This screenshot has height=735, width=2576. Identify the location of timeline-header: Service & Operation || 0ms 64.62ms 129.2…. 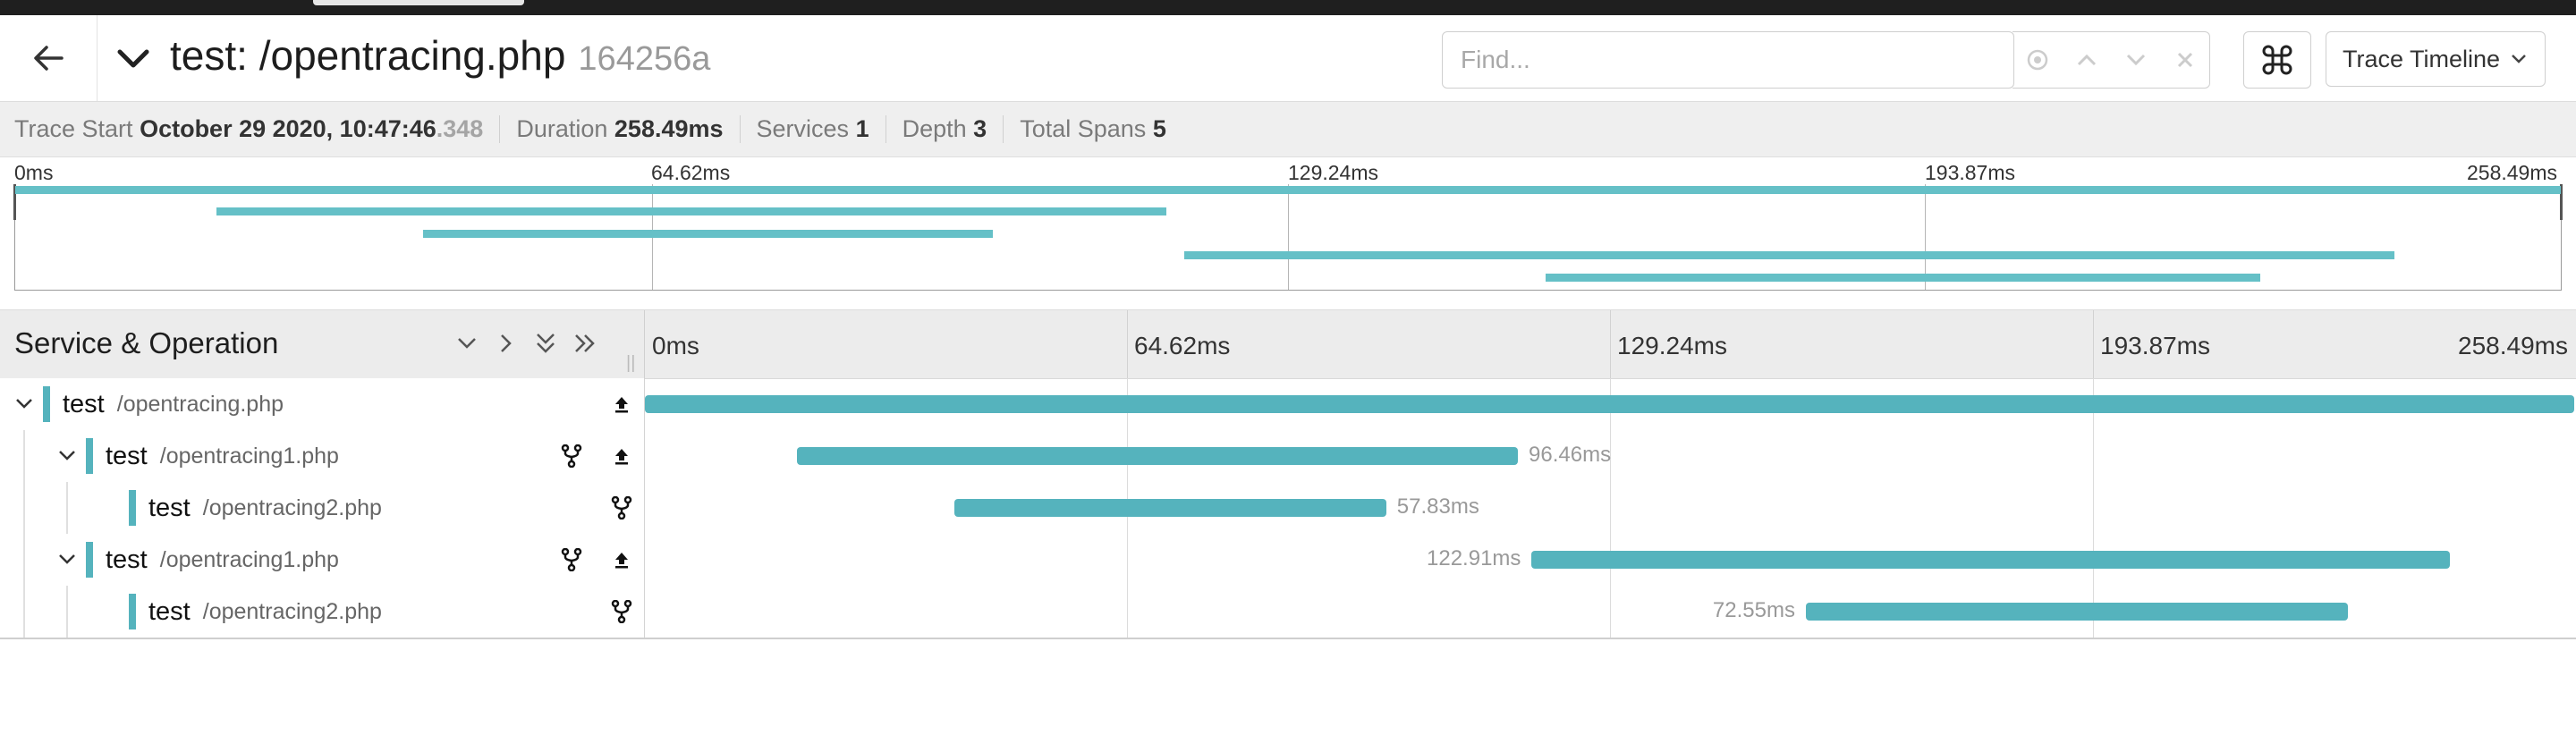
(1288, 344).